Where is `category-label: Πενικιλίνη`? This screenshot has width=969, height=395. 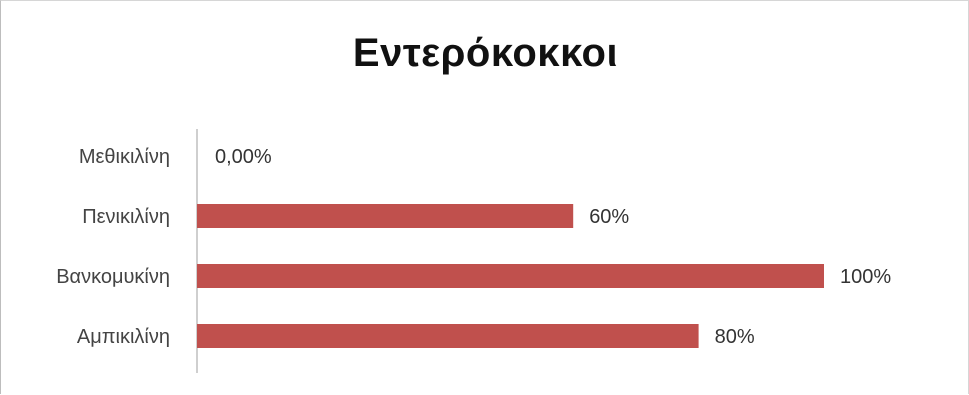 category-label: Πενικιλίνη is located at coordinates (126, 217).